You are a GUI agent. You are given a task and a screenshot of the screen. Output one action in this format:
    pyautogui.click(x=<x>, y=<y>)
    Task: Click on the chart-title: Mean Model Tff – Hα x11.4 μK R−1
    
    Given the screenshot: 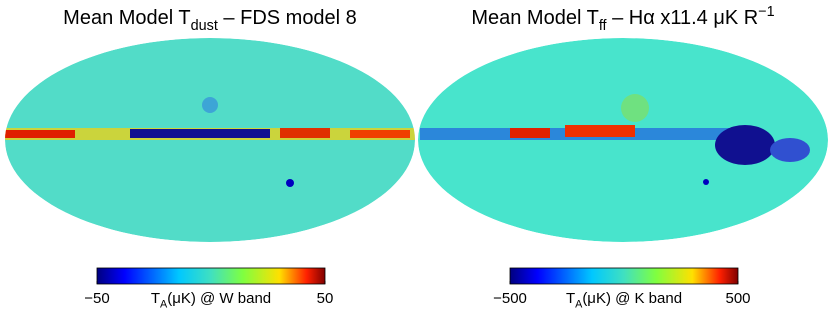 What is the action you would take?
    pyautogui.click(x=622, y=19)
    